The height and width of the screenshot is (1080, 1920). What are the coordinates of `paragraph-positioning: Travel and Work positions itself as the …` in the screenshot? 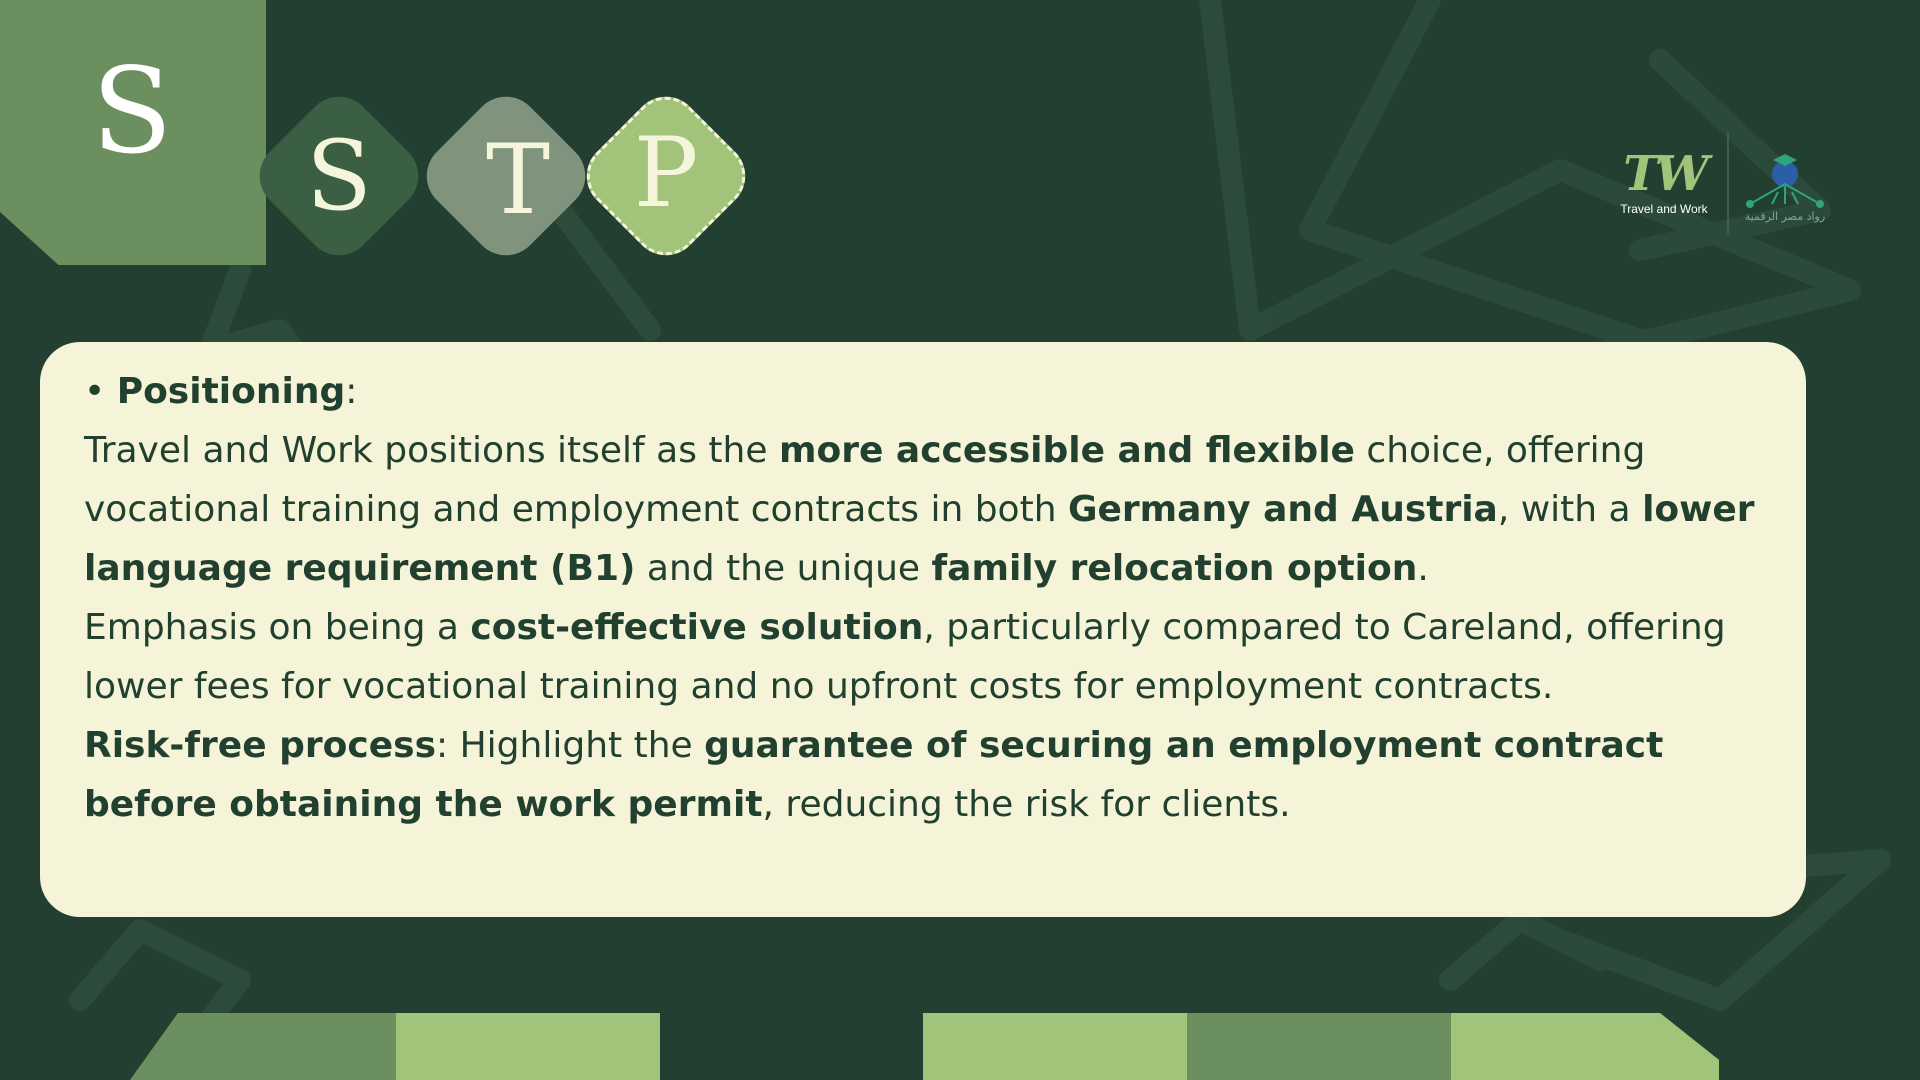 It's located at (923, 509).